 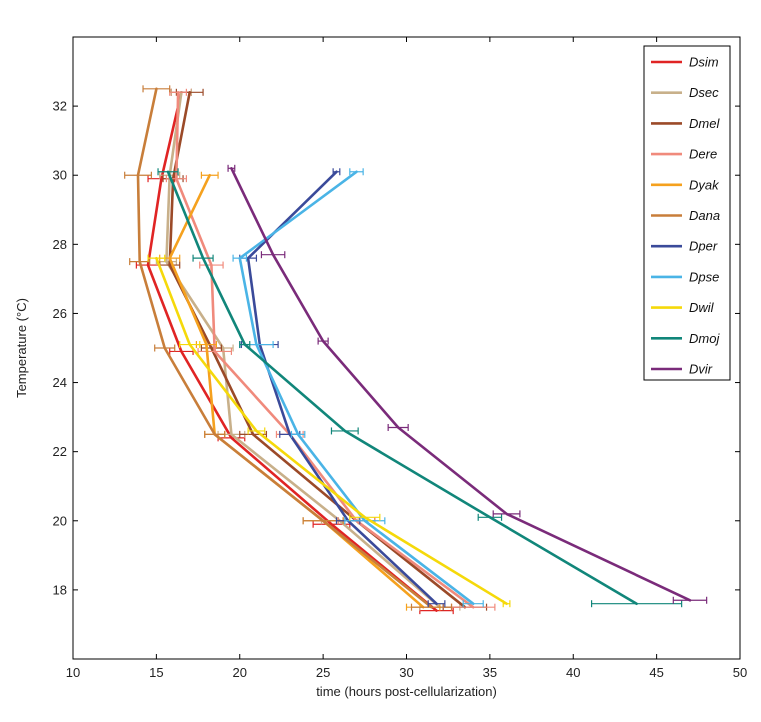 What do you see at coordinates (60, 382) in the screenshot?
I see `y-tick-label: 24` at bounding box center [60, 382].